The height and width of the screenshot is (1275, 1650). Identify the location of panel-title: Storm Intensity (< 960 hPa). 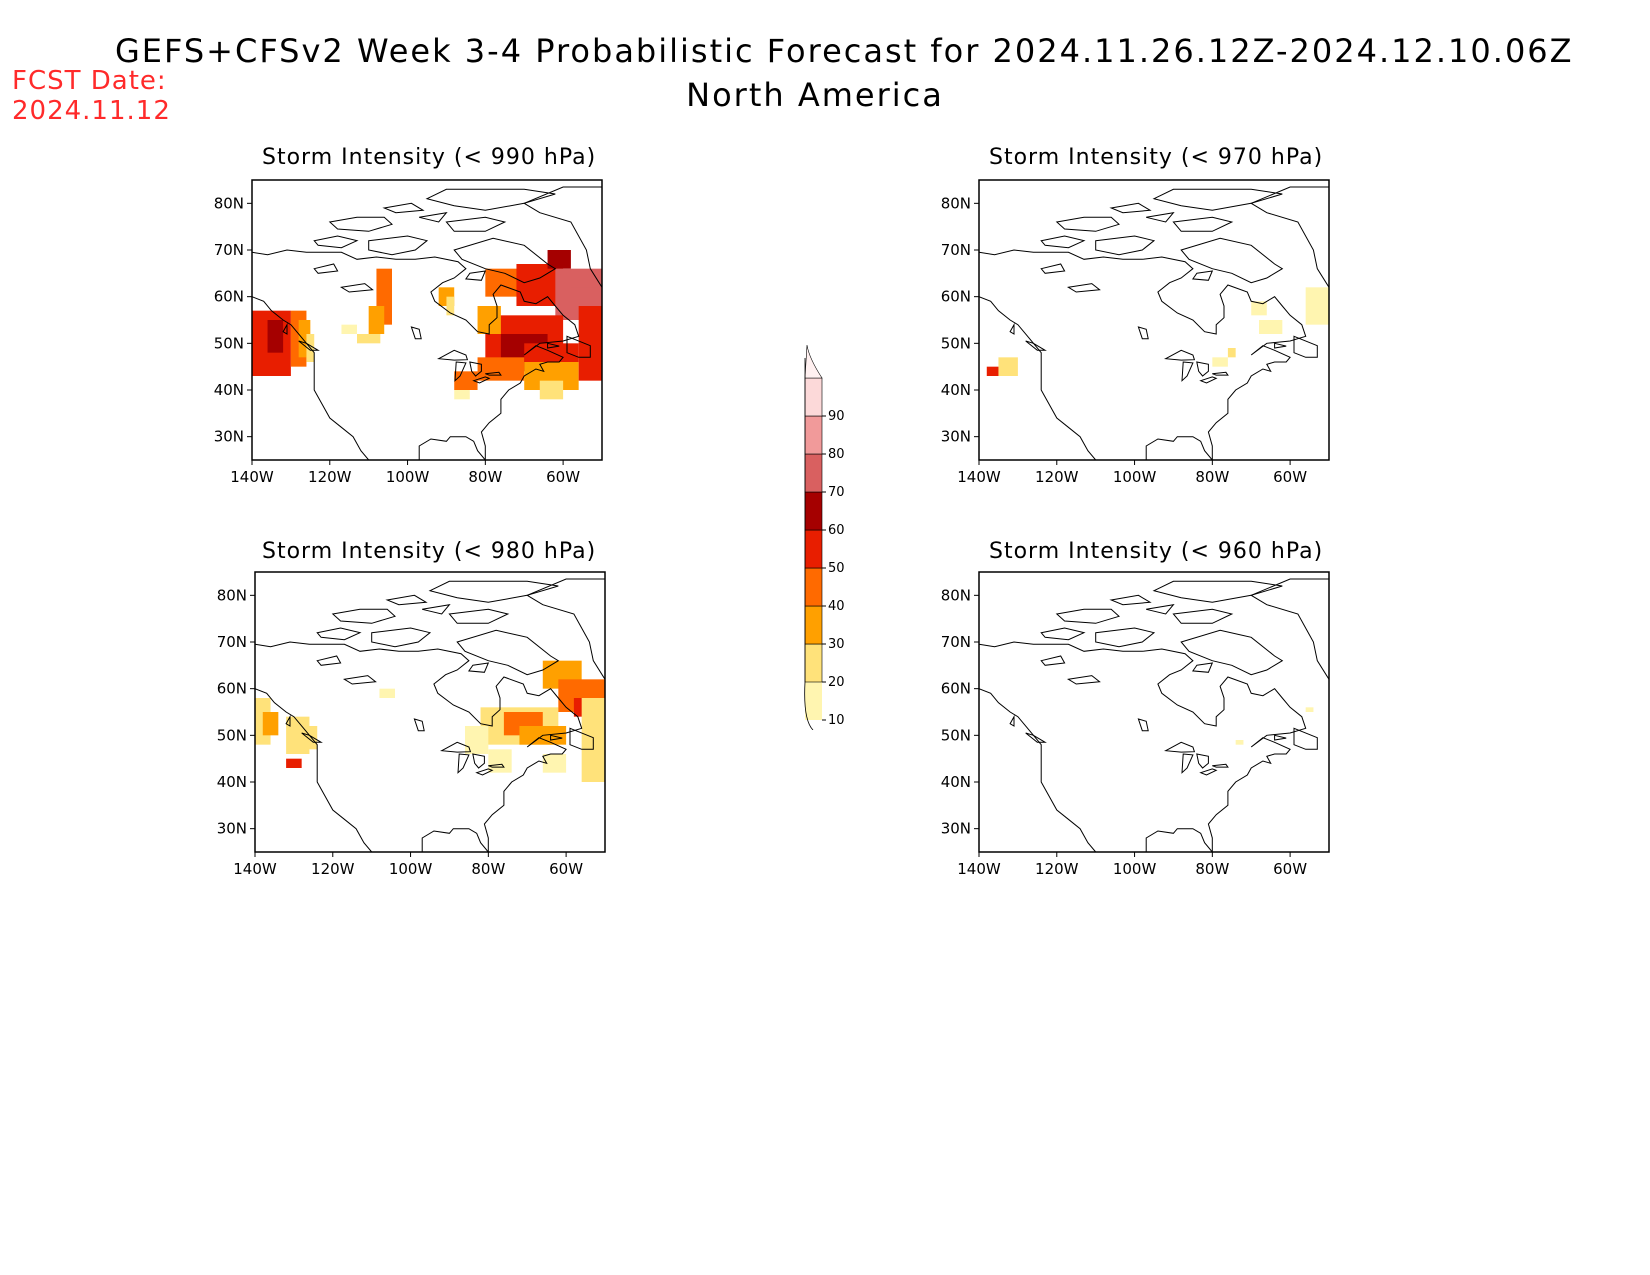
(1156, 551).